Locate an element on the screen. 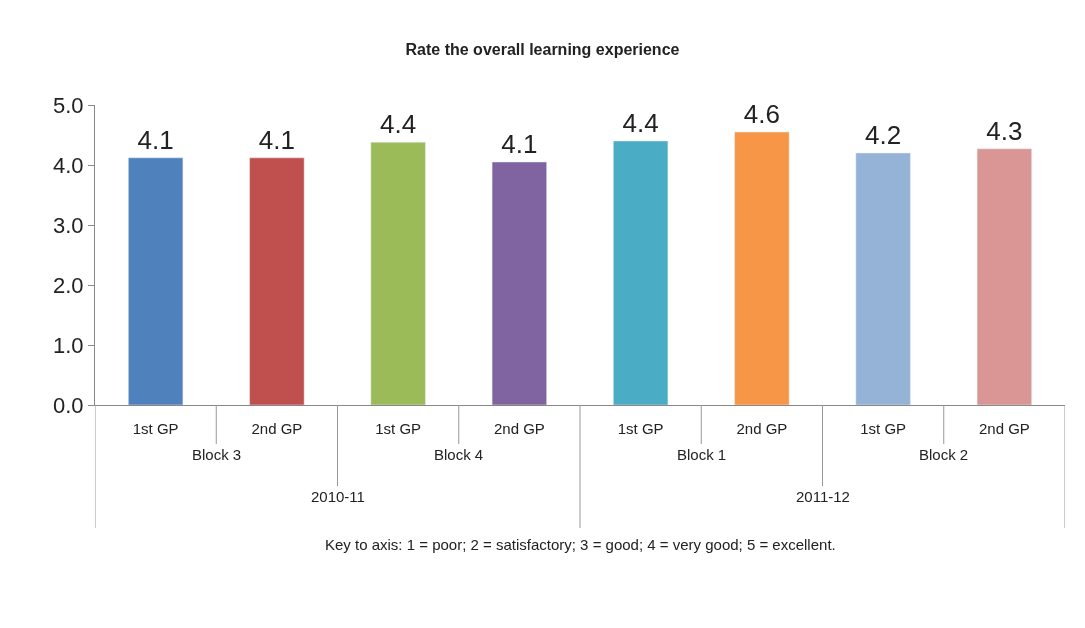  text: Key to axis: 1 = poor; 2 = satisfactory; 3 = good; 4 = very good; 5 = excellent. is located at coordinates (580, 544).